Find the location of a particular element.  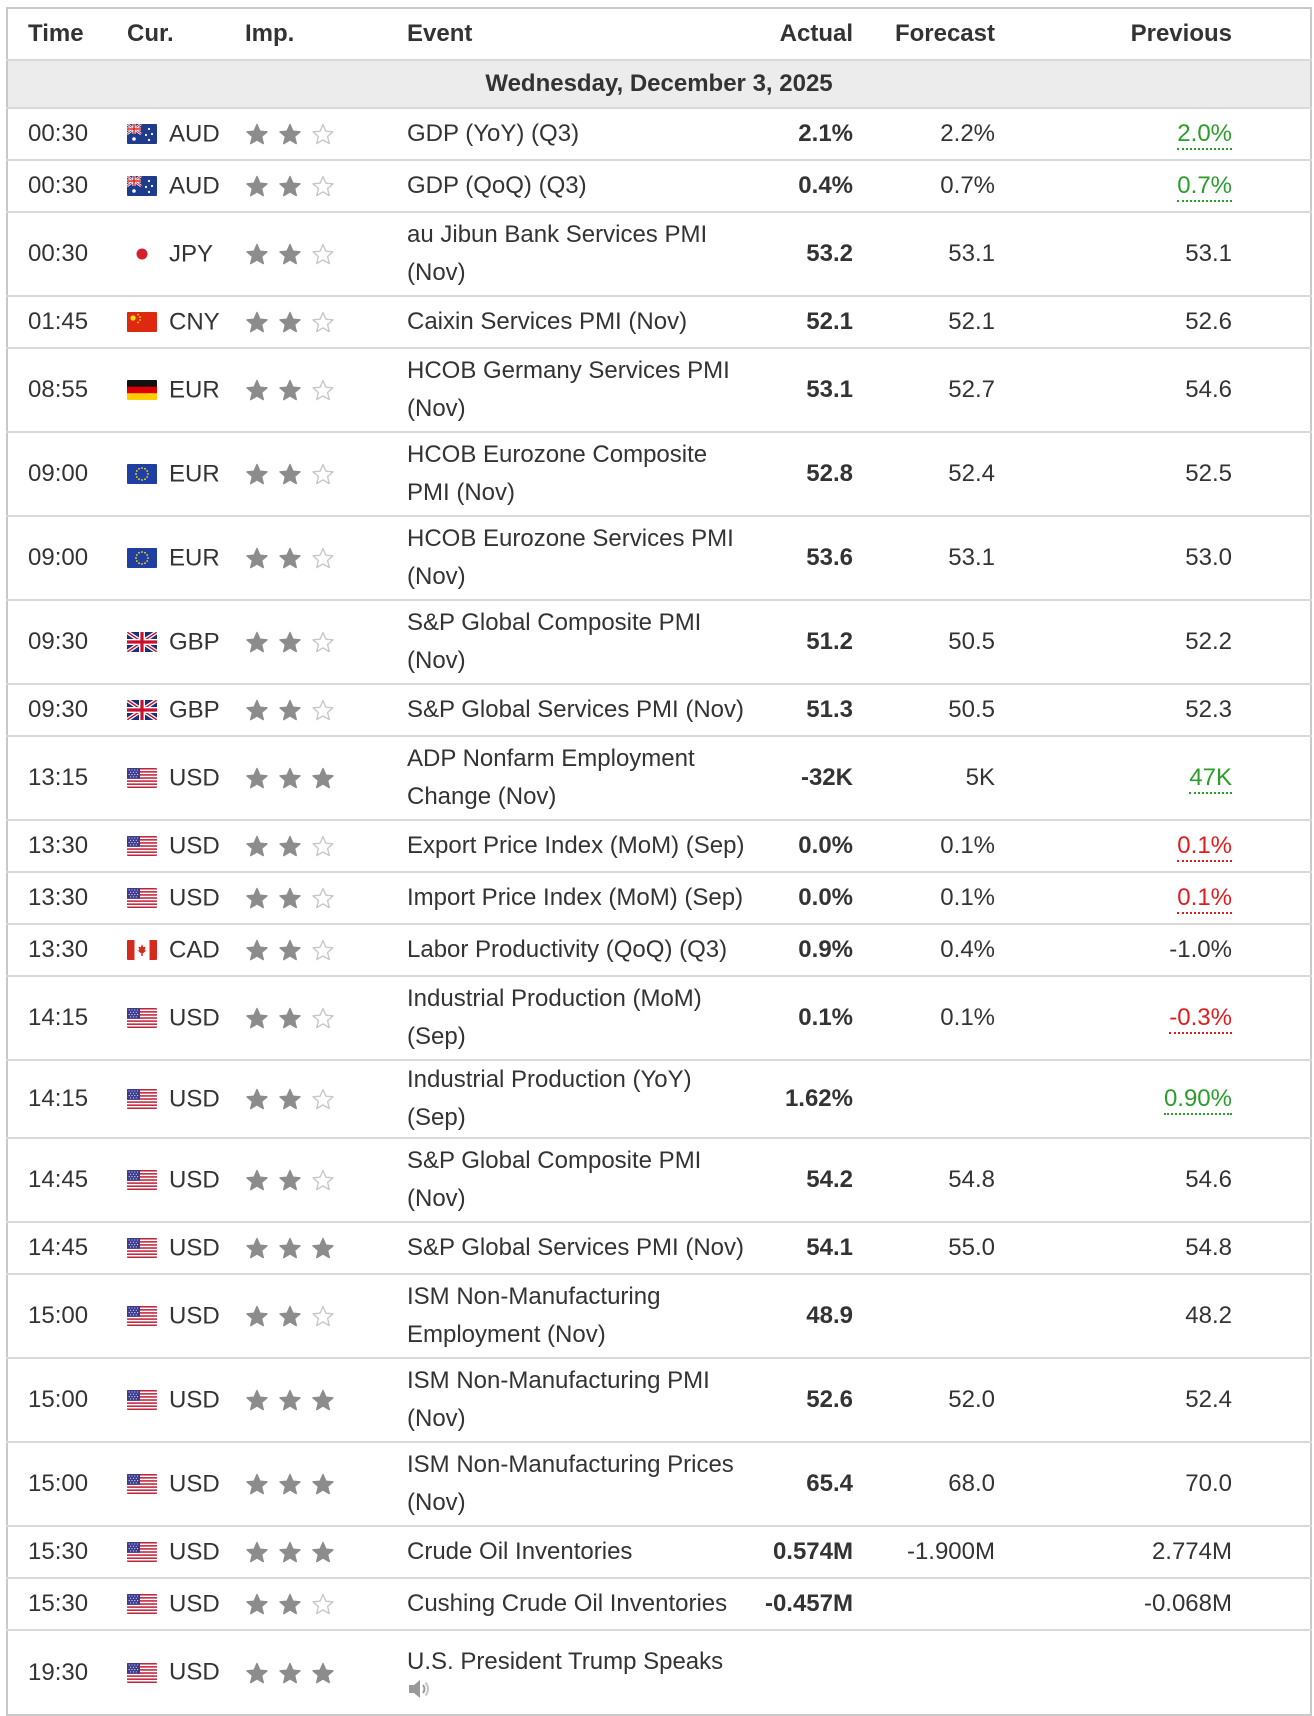

actual-value: 53.2 is located at coordinates (814, 253).